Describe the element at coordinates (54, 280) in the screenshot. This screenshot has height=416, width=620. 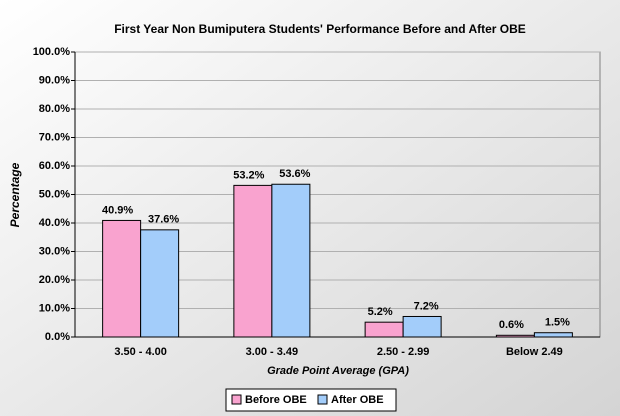
I see `y-tick-label: 20.0%` at that location.